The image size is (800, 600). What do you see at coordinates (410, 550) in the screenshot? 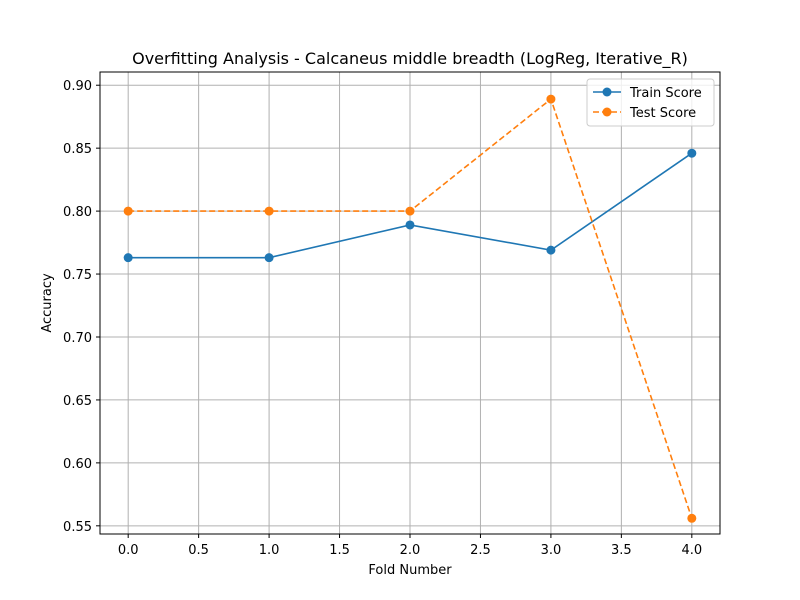
I see `x-tick-label: 2.0` at bounding box center [410, 550].